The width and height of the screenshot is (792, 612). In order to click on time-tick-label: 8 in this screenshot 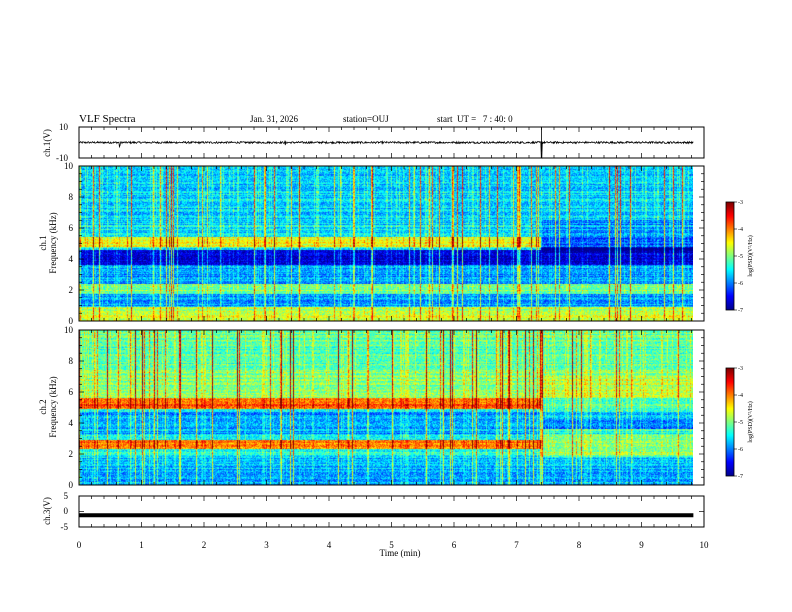, I will do `click(579, 545)`.